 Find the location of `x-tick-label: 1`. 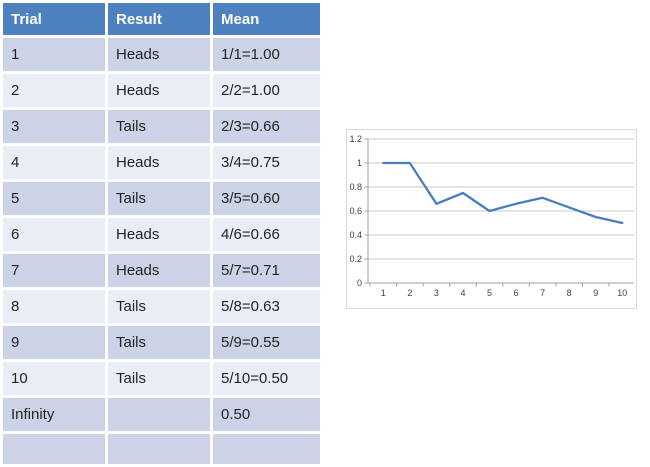

x-tick-label: 1 is located at coordinates (383, 293).